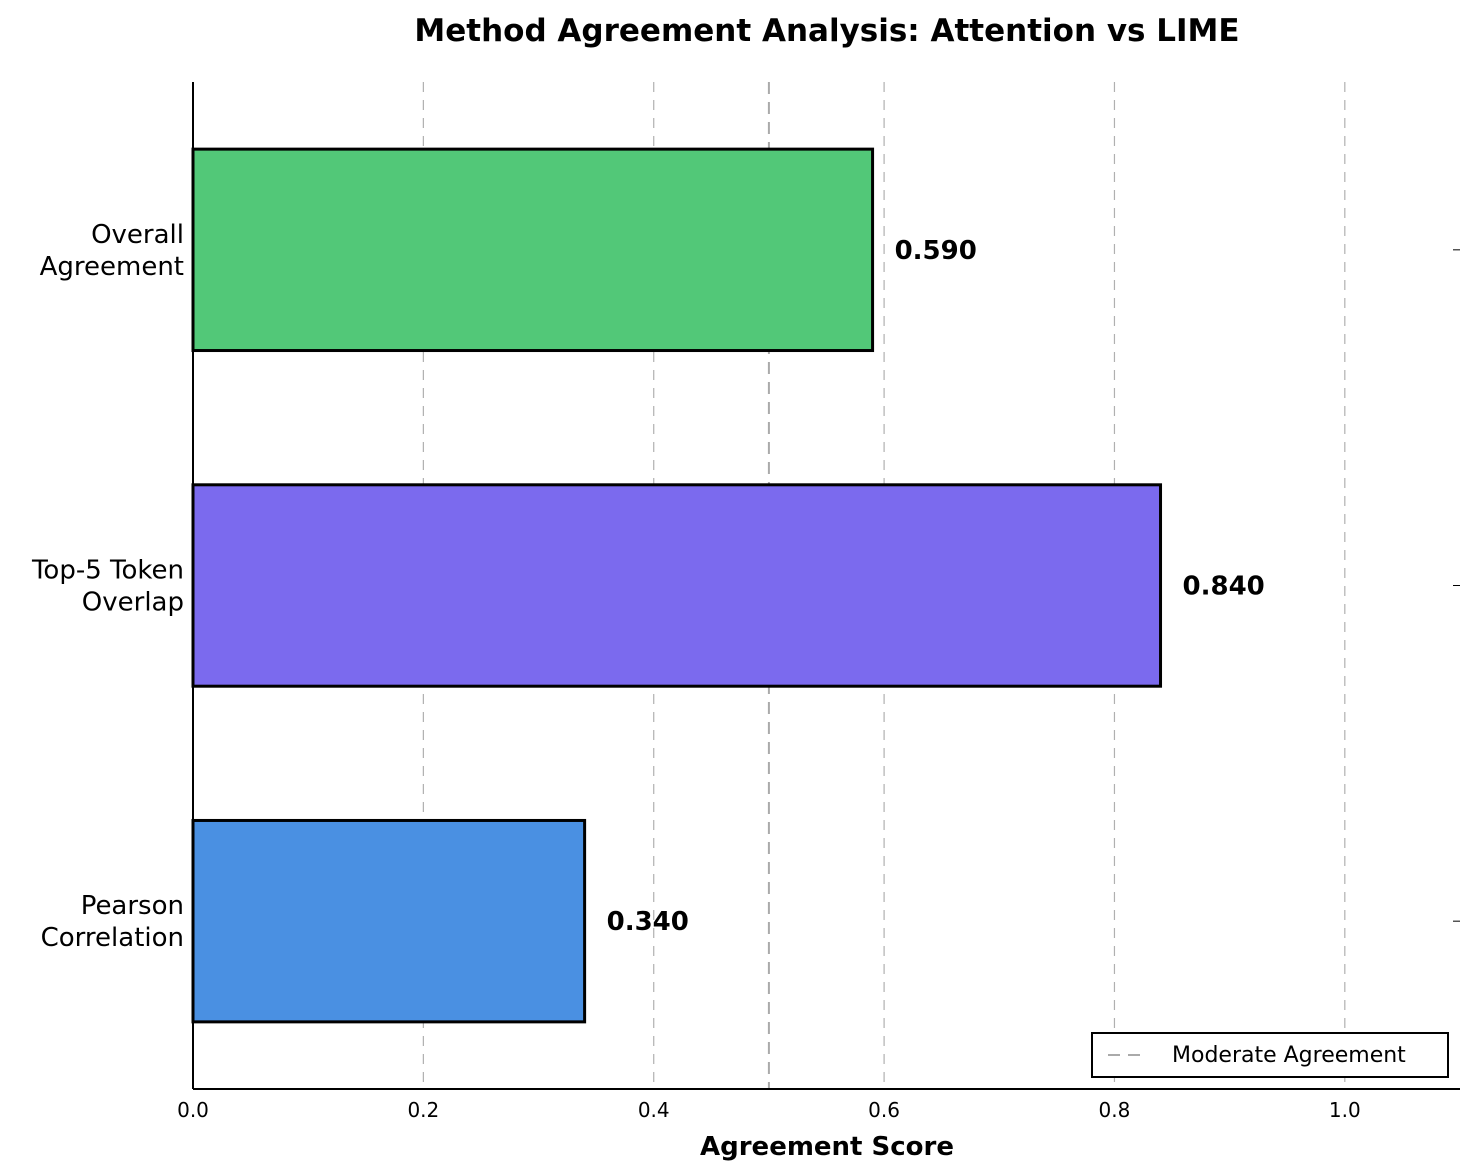  Describe the element at coordinates (1224, 587) in the screenshot. I see `value-label-1: 0.840` at that location.